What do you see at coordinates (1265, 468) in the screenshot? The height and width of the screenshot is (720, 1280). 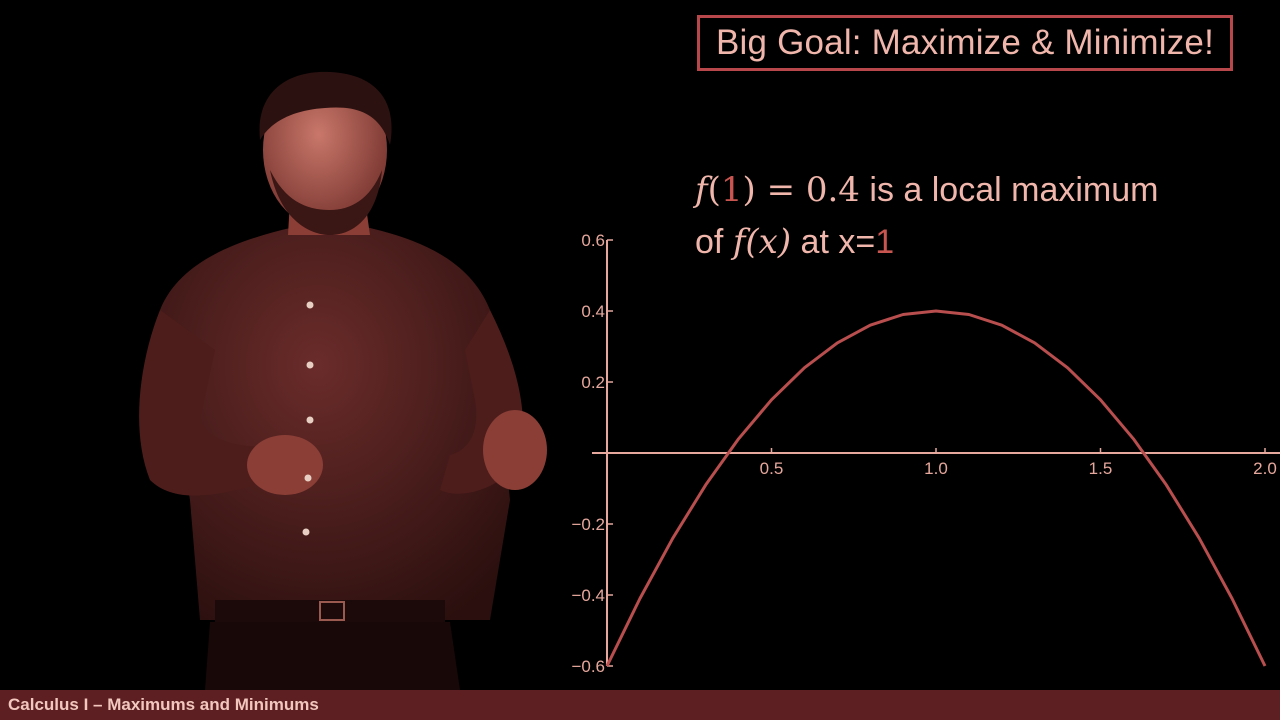 I see `x-tick-label: 2.0` at bounding box center [1265, 468].